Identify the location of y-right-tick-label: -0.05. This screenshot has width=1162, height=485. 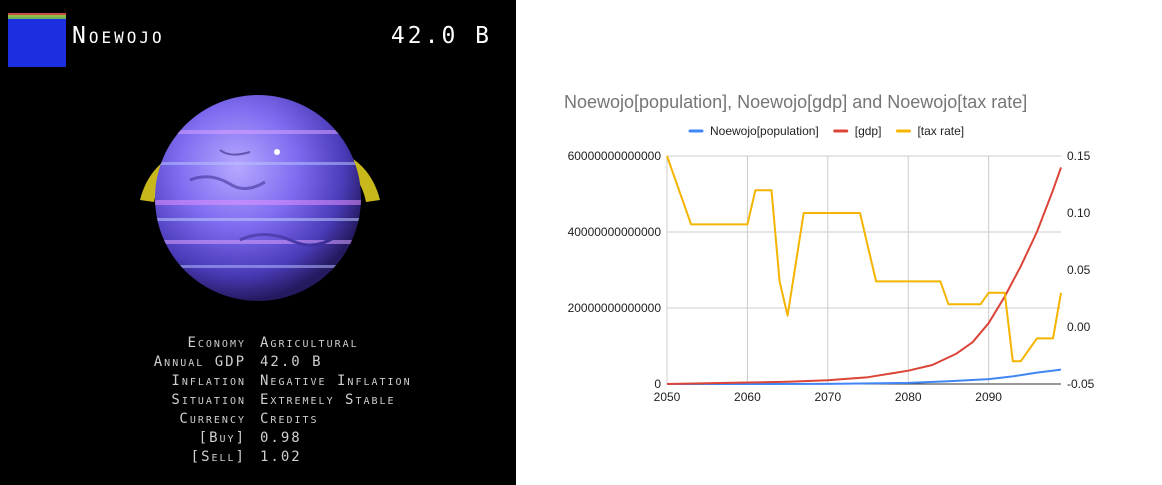
(1081, 384).